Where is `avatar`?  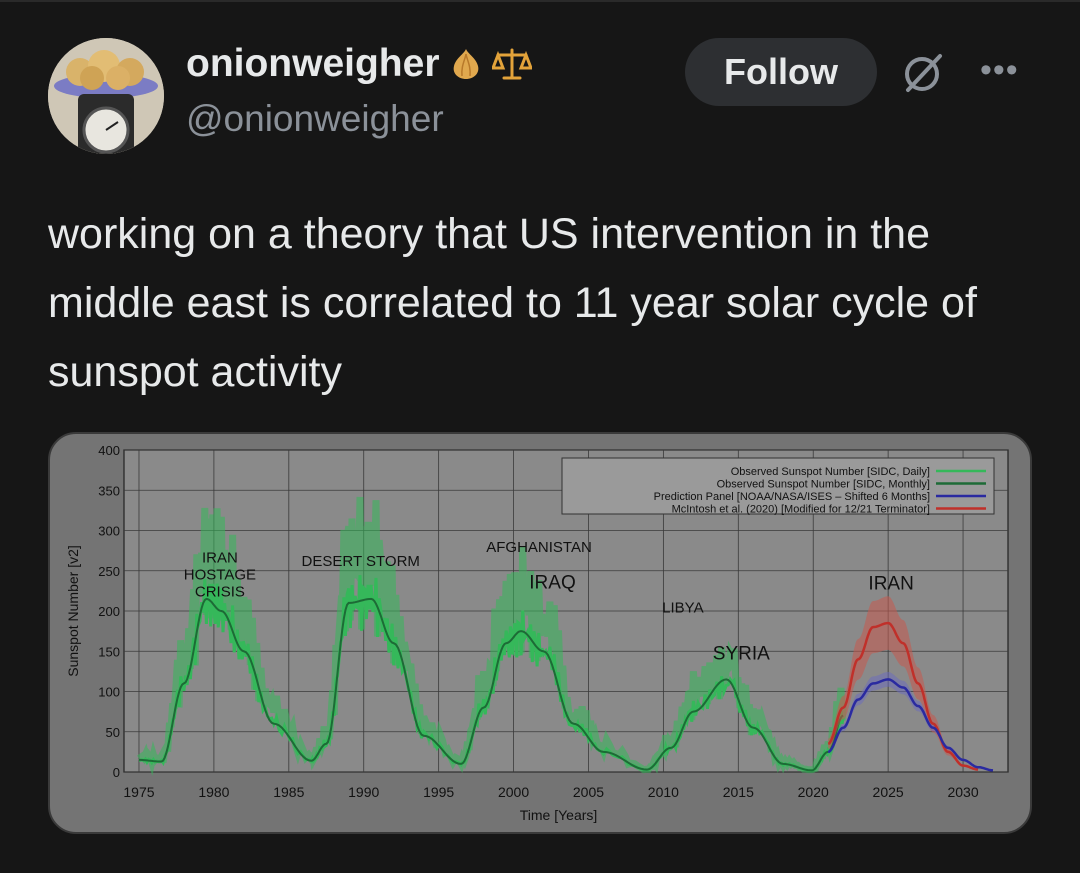 avatar is located at coordinates (106, 96).